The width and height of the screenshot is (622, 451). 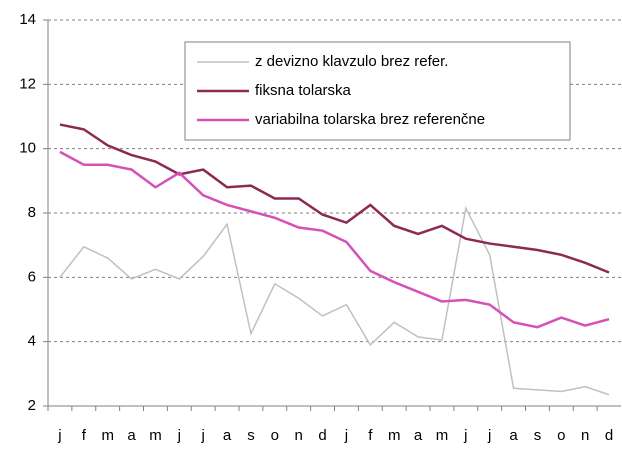 I want to click on legend-box, so click(x=377, y=91).